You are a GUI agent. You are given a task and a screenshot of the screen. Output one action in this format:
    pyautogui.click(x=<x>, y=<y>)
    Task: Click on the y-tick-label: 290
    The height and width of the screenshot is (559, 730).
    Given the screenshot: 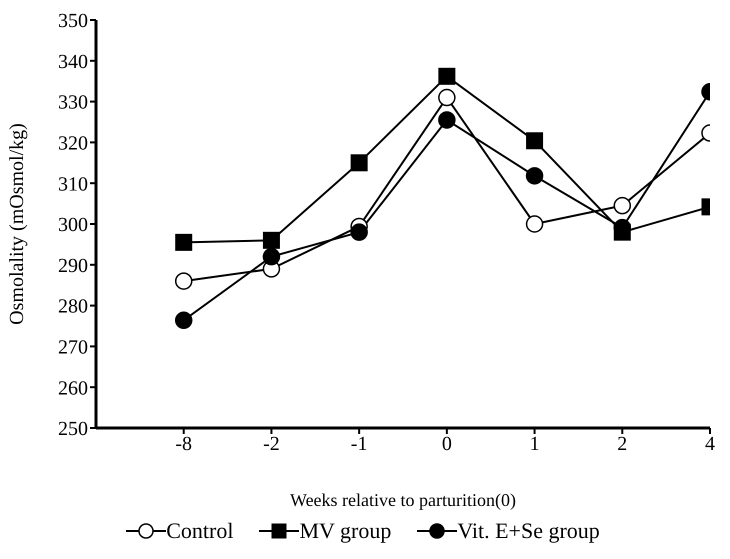 What is the action you would take?
    pyautogui.click(x=73, y=265)
    